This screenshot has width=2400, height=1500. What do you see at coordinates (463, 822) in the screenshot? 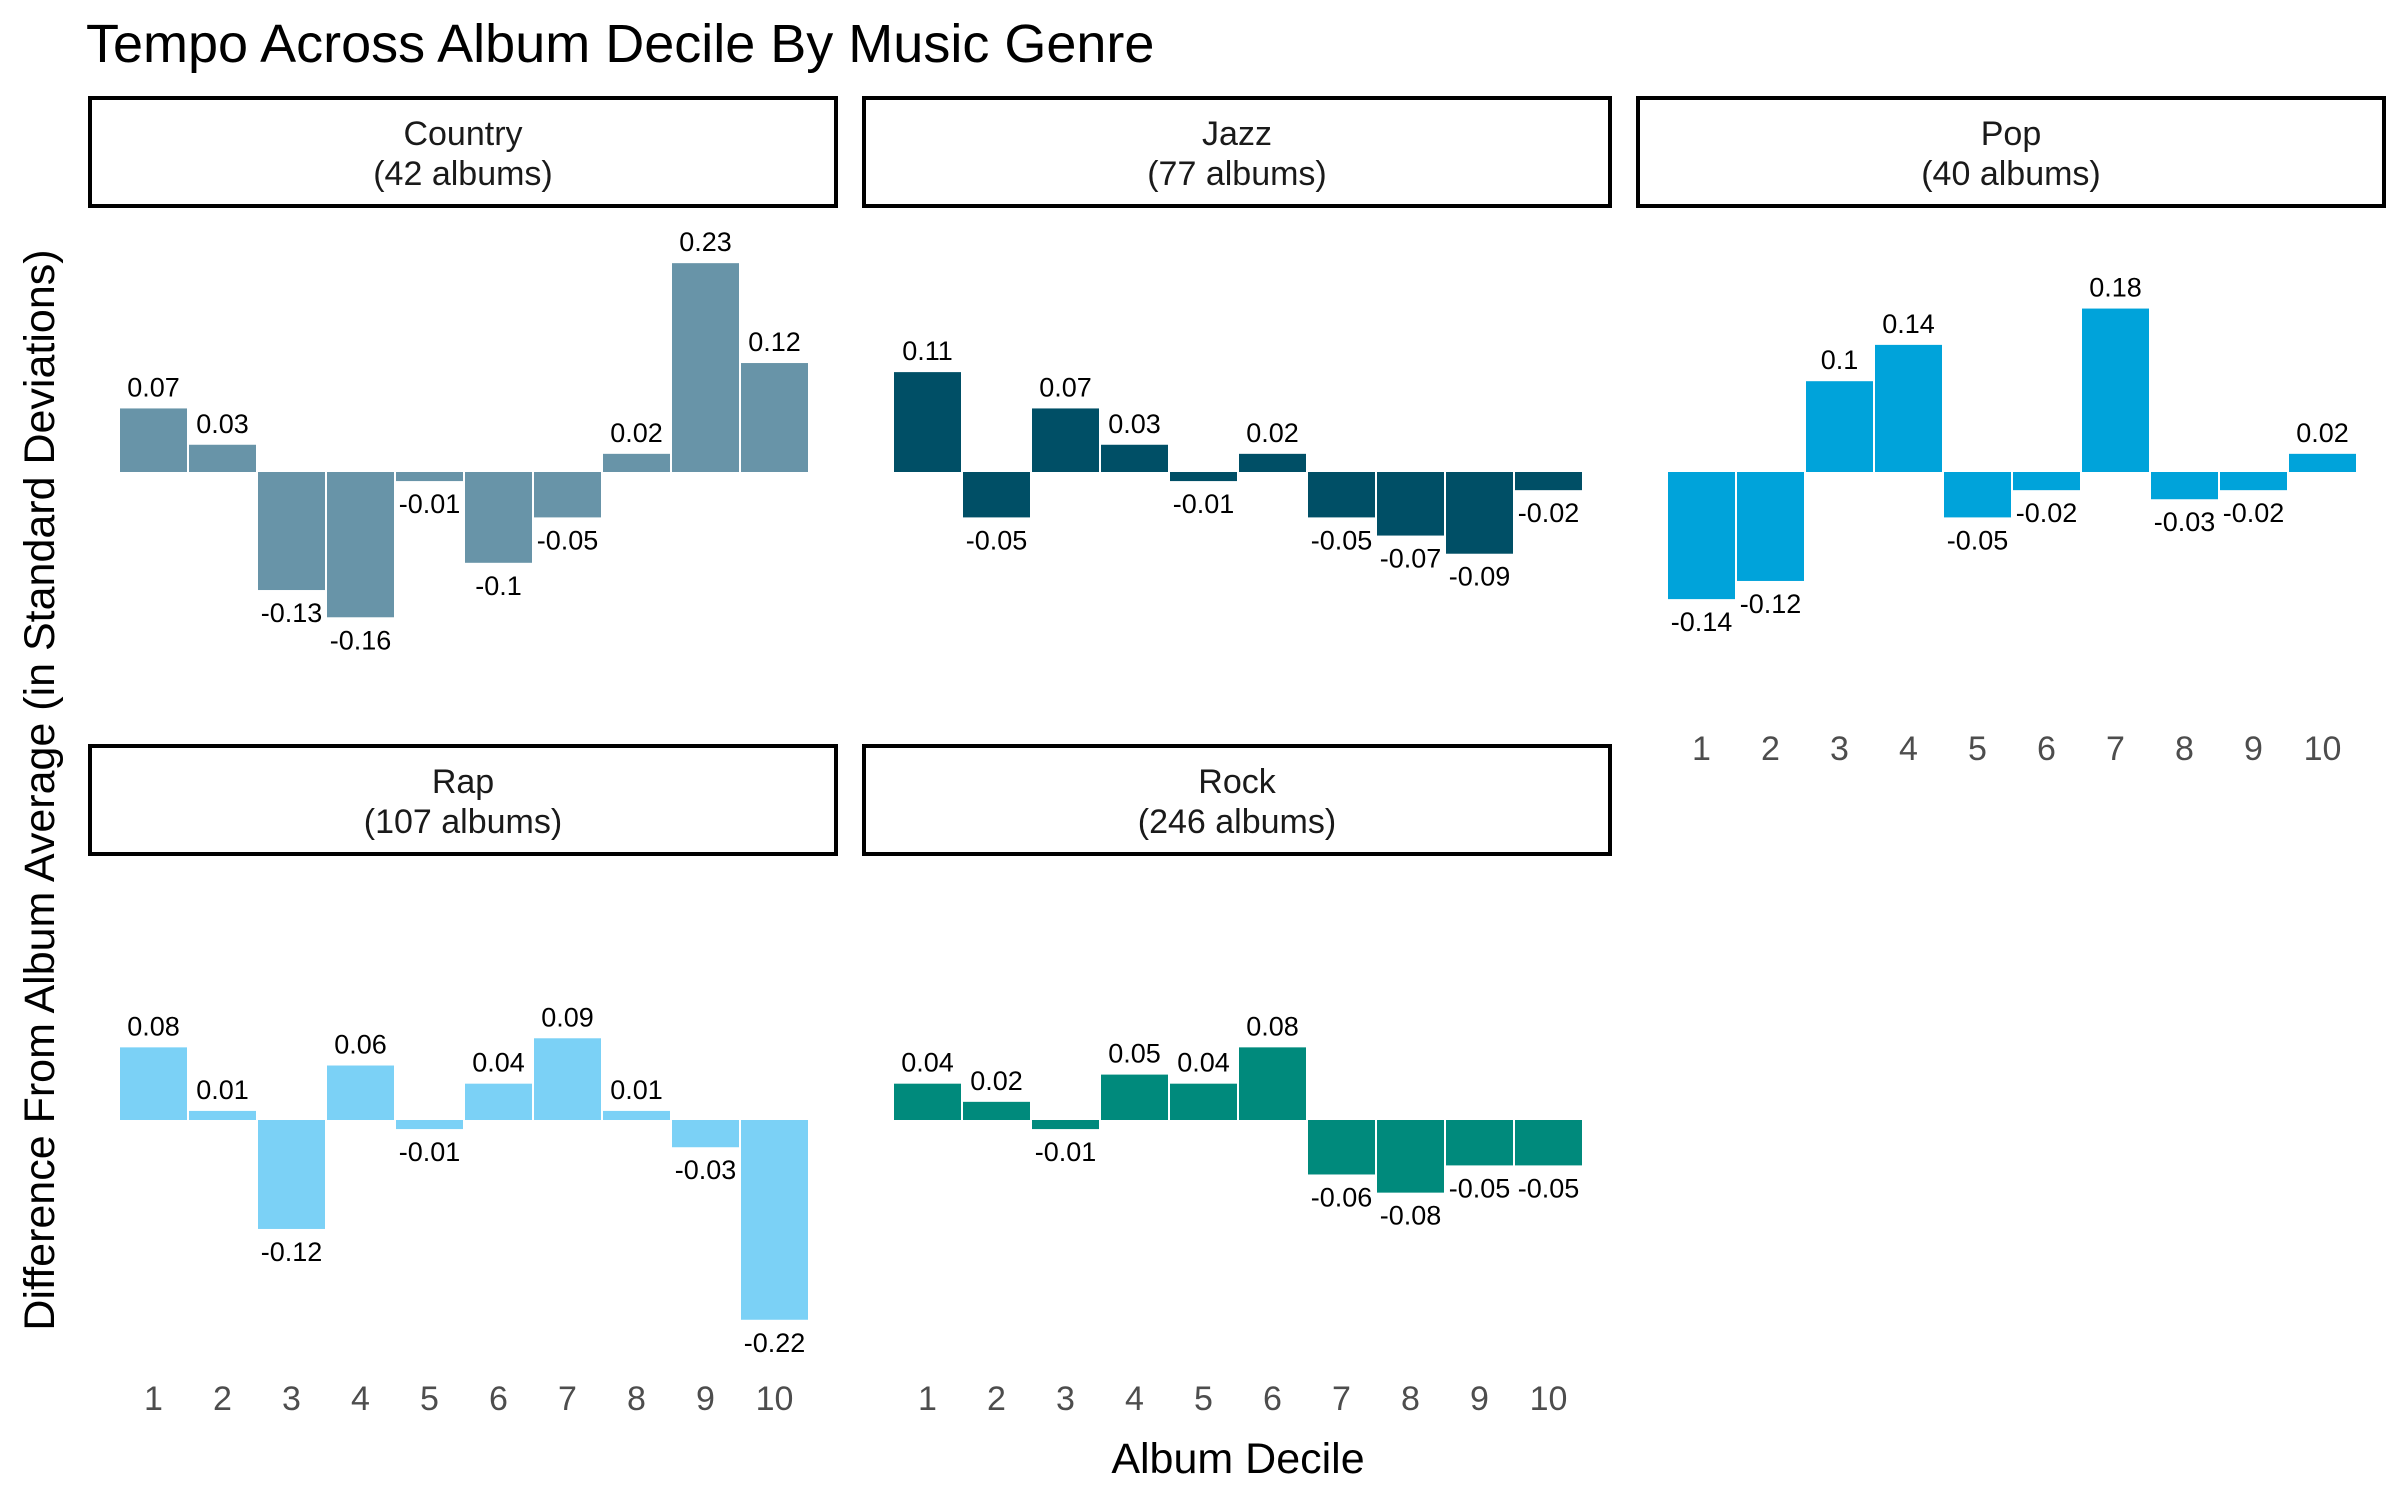
I see `facet-strip-count: (107 albums)` at bounding box center [463, 822].